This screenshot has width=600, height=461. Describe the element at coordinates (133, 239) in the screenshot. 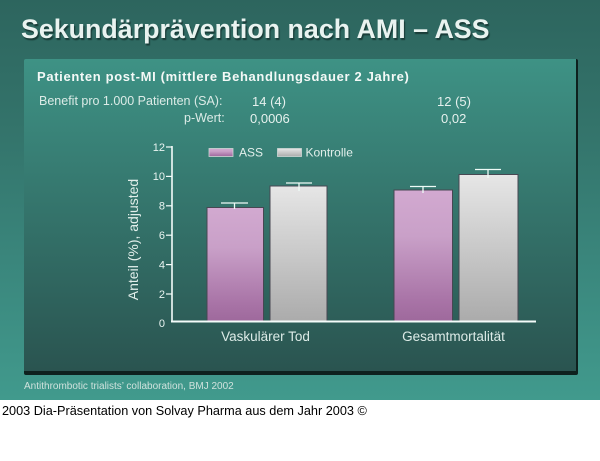

I see `svg-text: Anteil (%), adjusted` at that location.